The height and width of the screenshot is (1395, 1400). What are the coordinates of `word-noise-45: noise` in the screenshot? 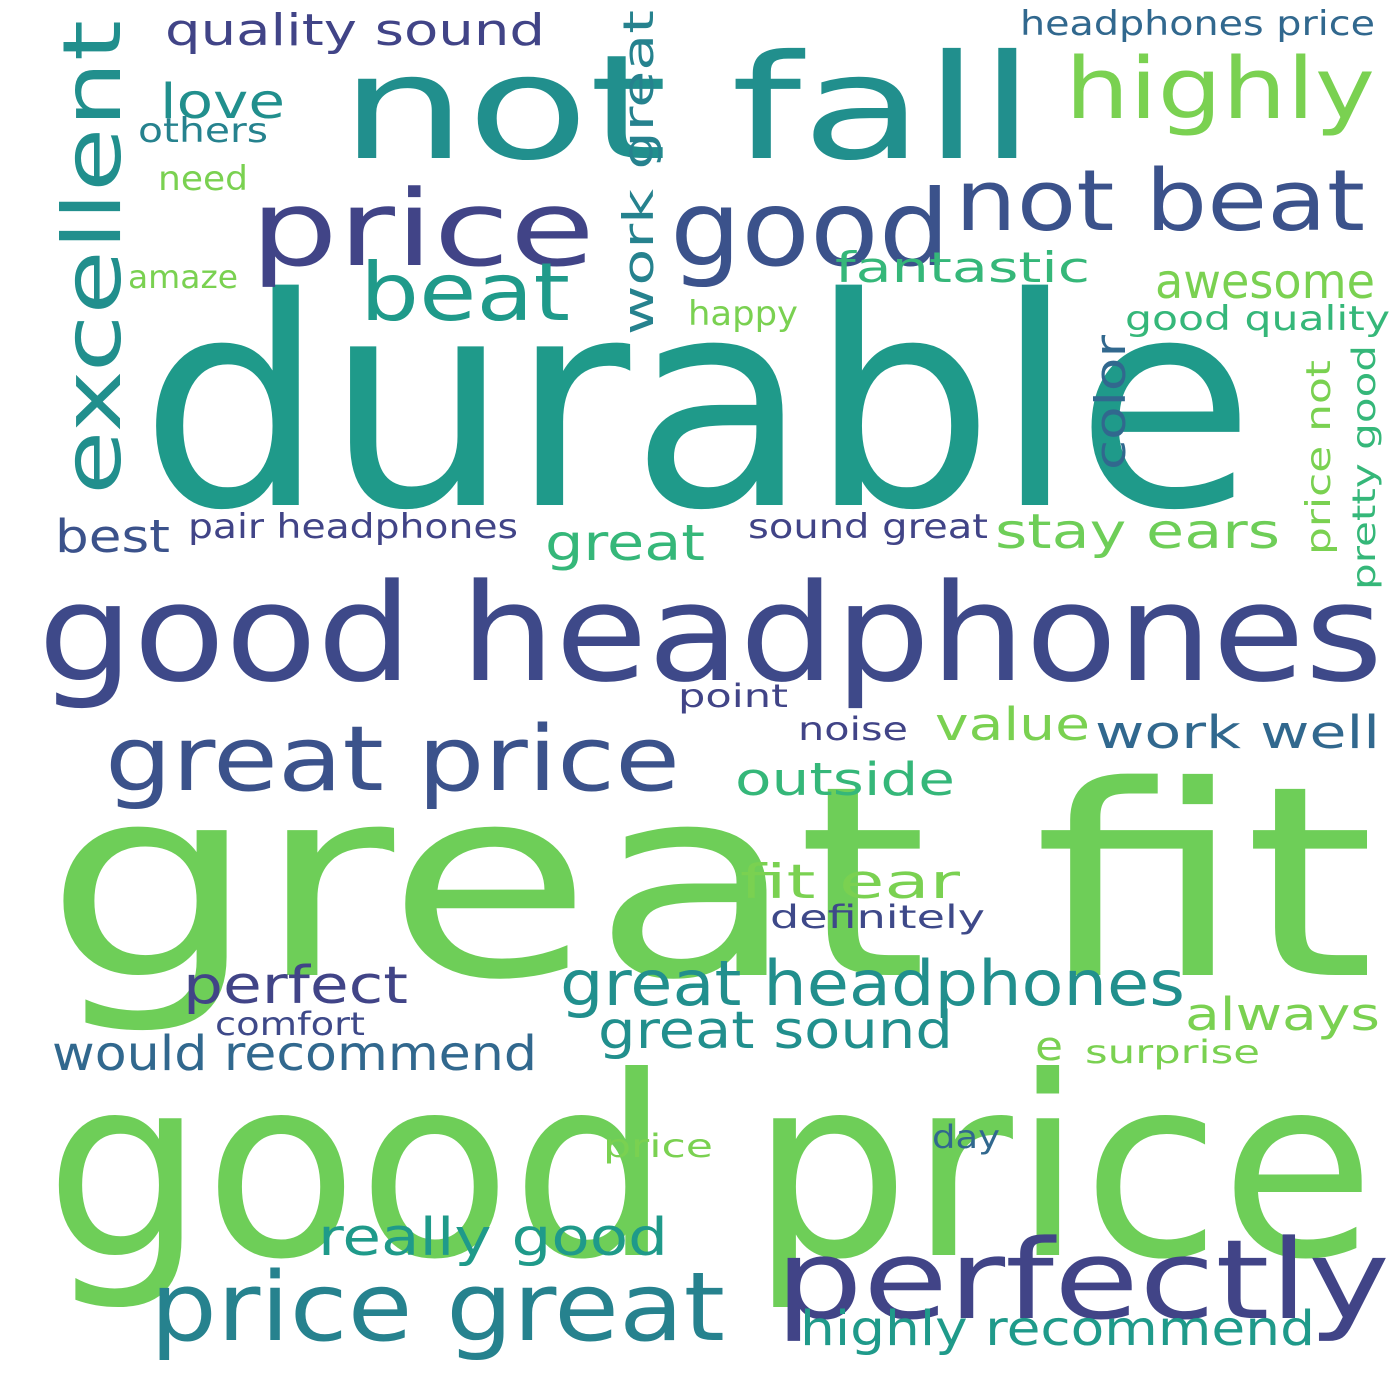 It's located at (853, 729).